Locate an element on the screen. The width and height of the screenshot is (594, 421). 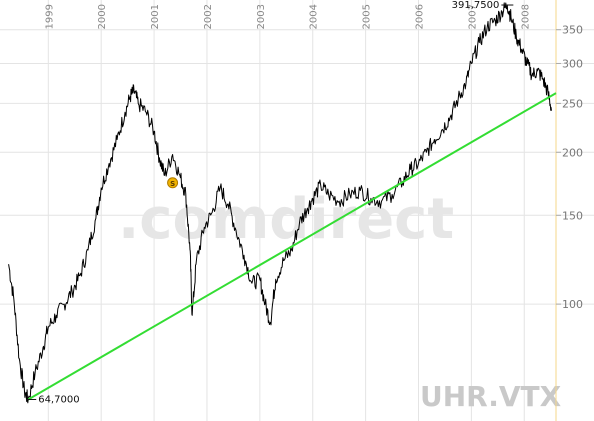
year-label: 2000 is located at coordinates (102, 16).